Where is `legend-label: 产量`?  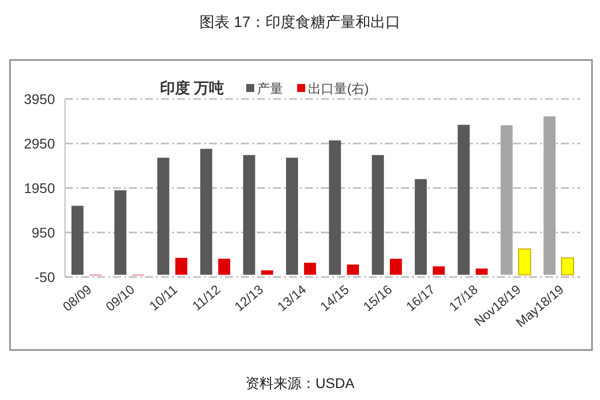
legend-label: 产量 is located at coordinates (270, 88).